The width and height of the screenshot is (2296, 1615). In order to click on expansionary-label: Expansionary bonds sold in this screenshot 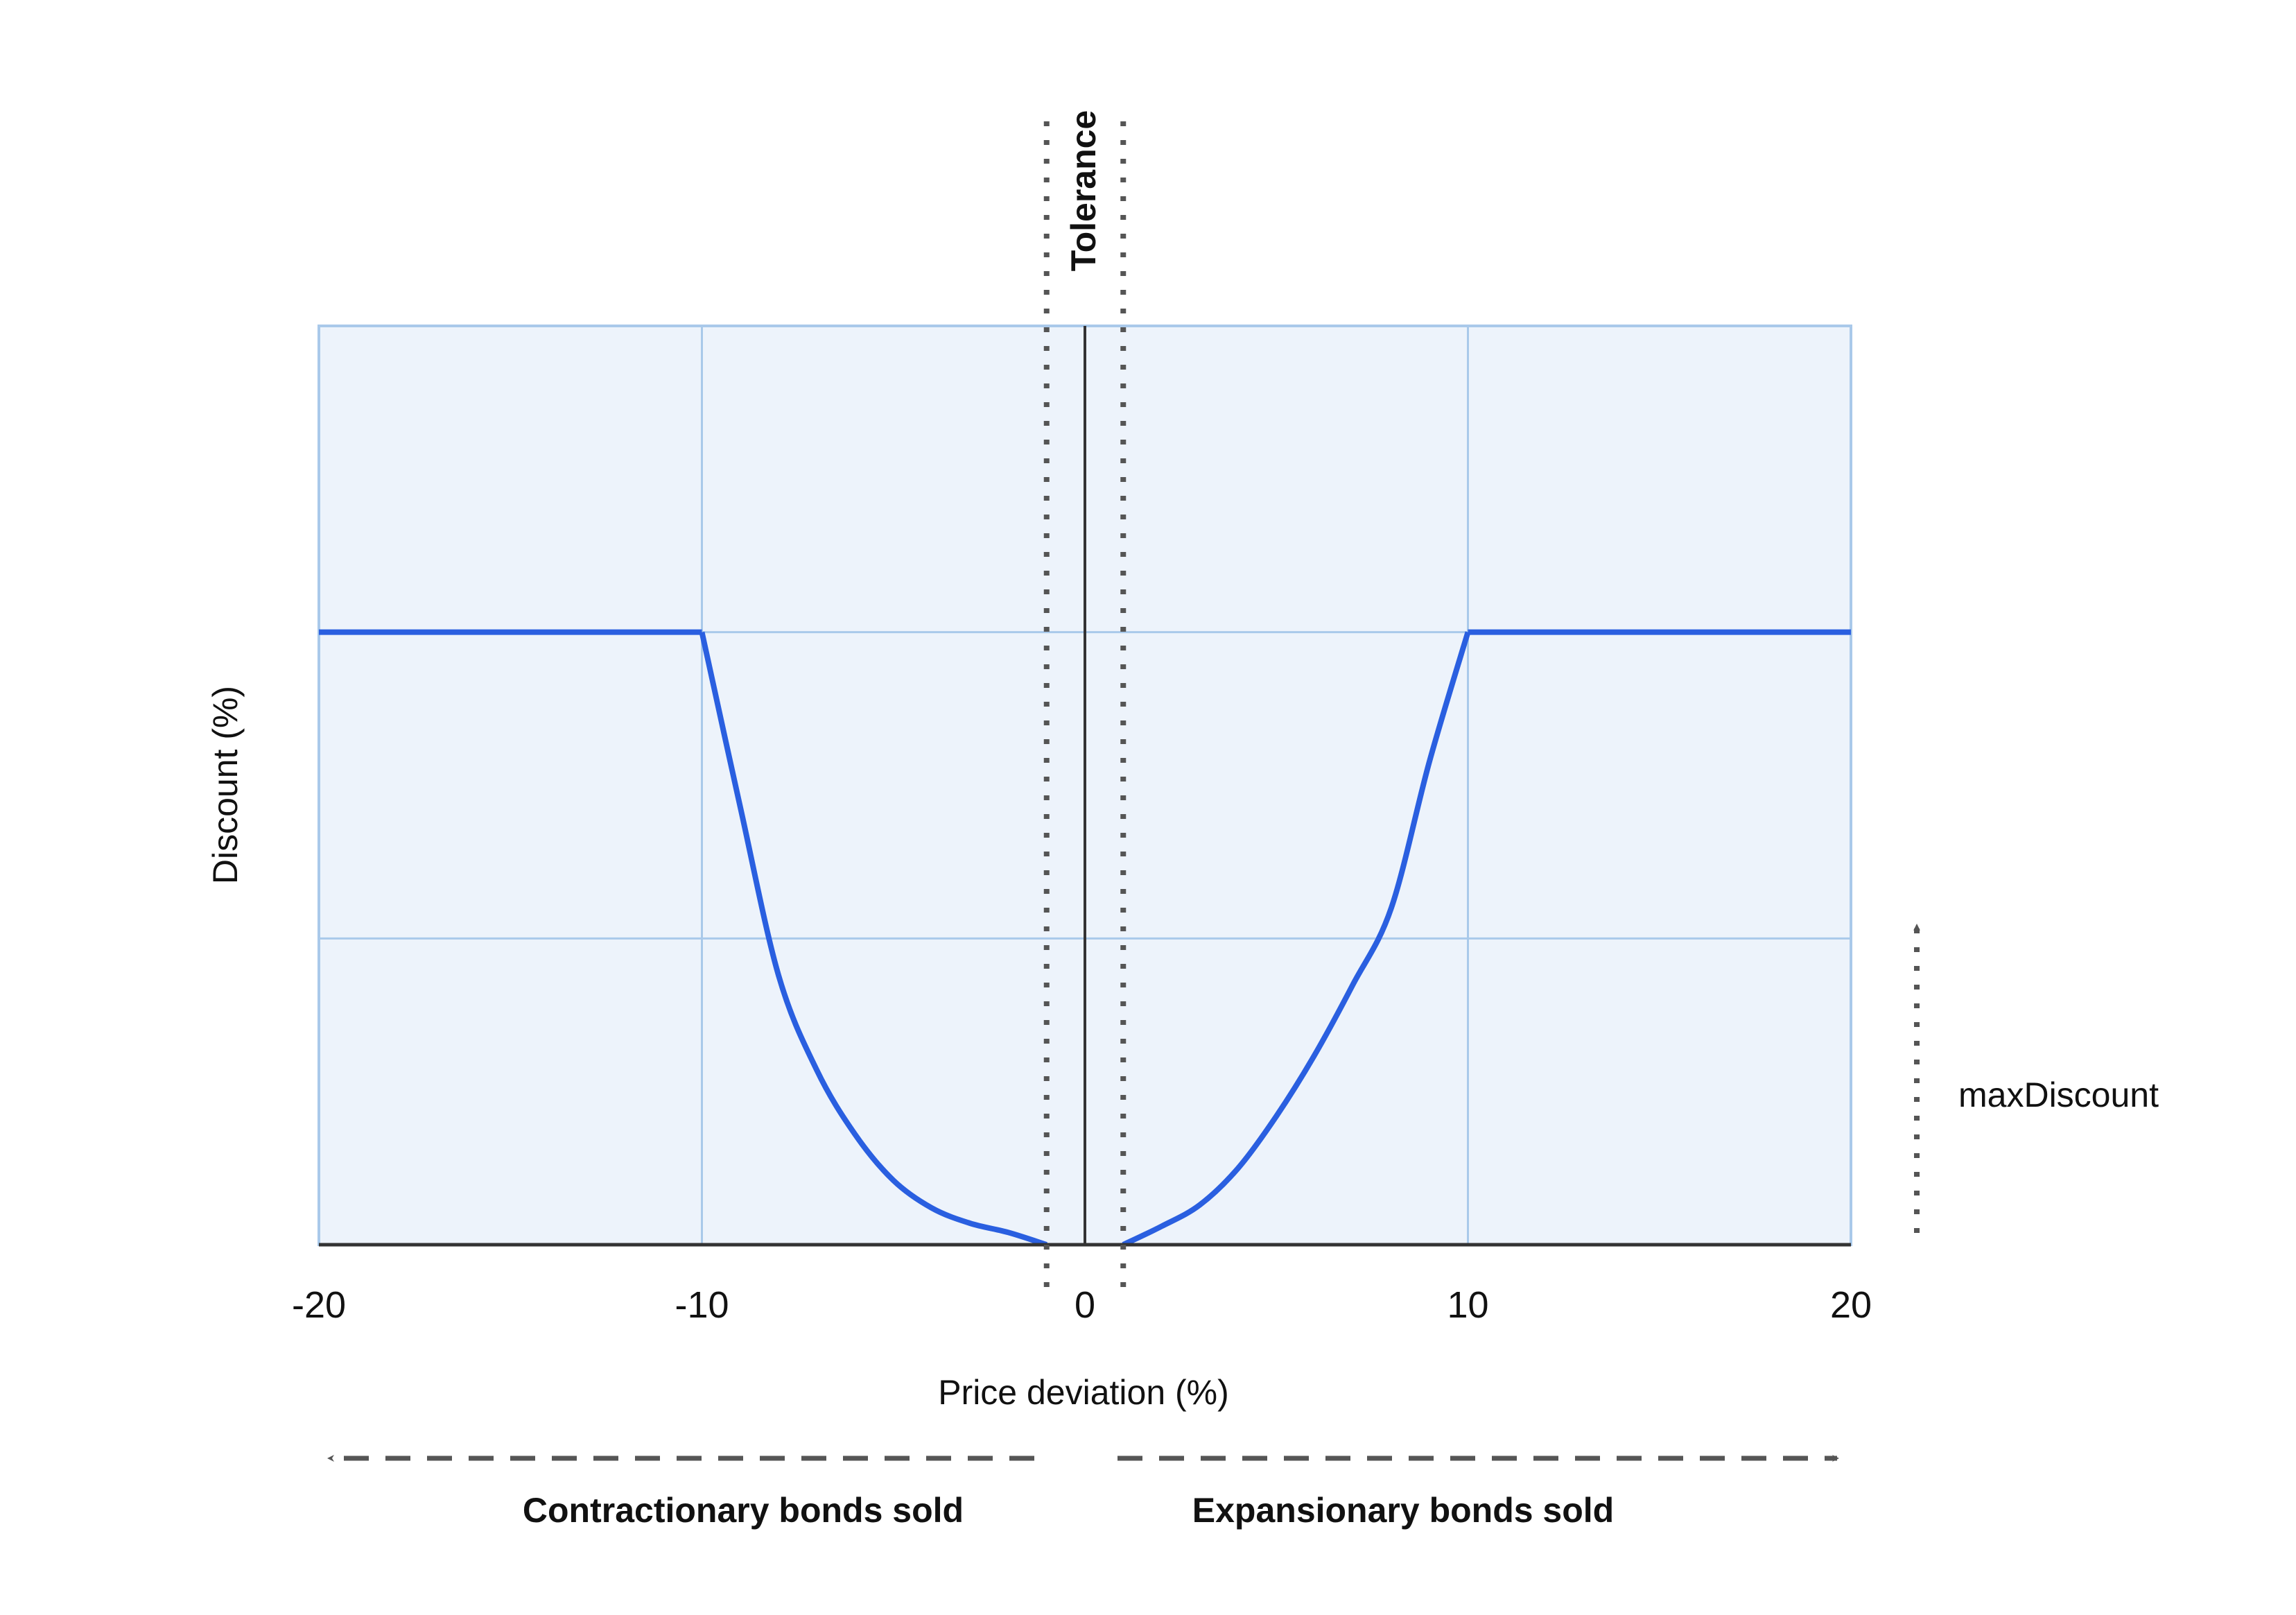, I will do `click(1403, 1511)`.